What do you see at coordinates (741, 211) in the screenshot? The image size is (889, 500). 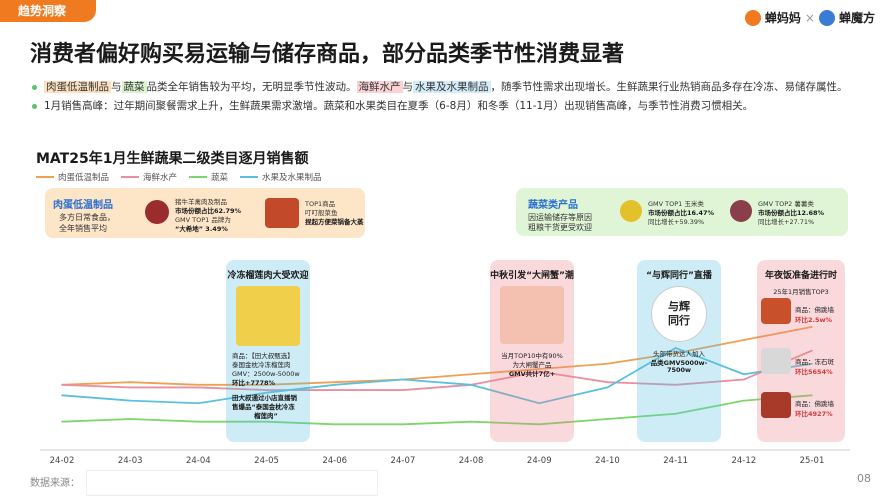 I see `sweet-potato-icon` at bounding box center [741, 211].